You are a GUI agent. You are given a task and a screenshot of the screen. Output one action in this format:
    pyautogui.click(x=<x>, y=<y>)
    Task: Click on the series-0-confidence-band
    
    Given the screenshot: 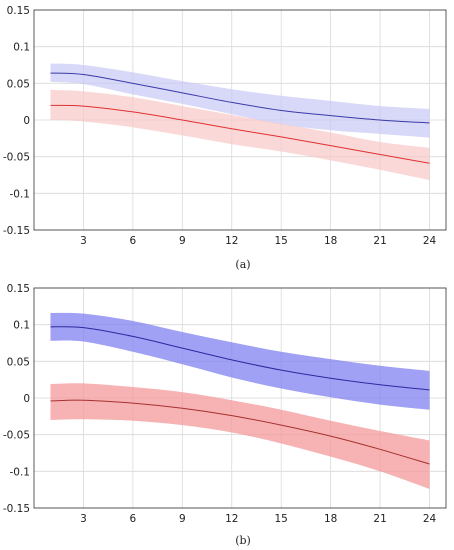 What is the action you would take?
    pyautogui.click(x=240, y=100)
    